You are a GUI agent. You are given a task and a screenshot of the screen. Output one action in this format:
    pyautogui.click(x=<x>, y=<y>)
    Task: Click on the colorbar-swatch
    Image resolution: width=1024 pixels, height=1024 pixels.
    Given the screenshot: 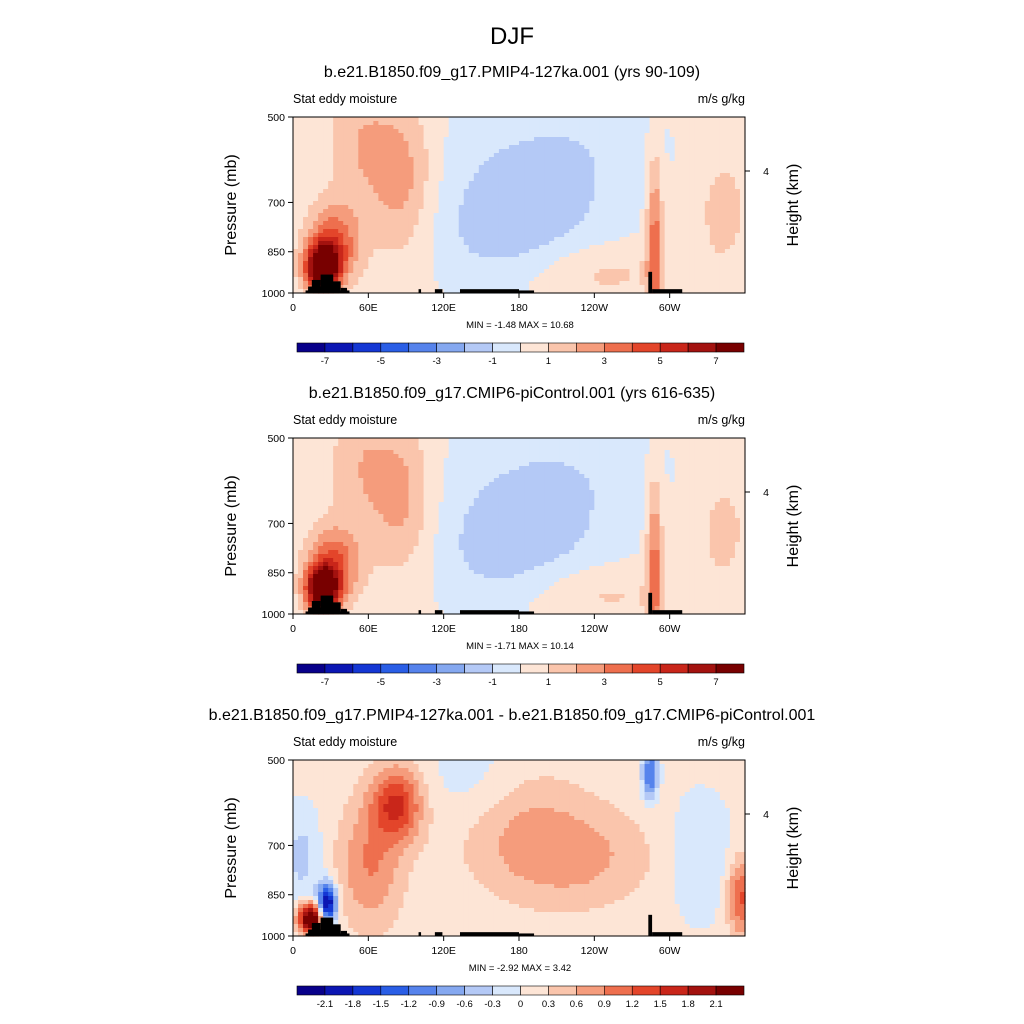 What is the action you would take?
    pyautogui.click(x=478, y=347)
    